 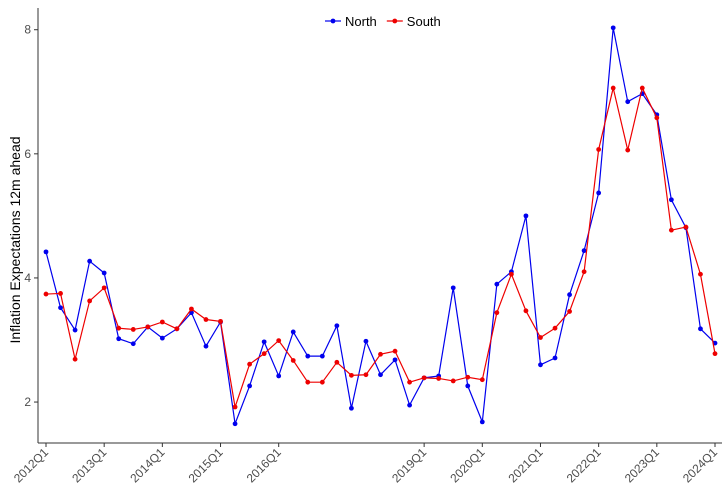 What do you see at coordinates (467, 465) in the screenshot?
I see `x-tick-label: 2020Q1` at bounding box center [467, 465].